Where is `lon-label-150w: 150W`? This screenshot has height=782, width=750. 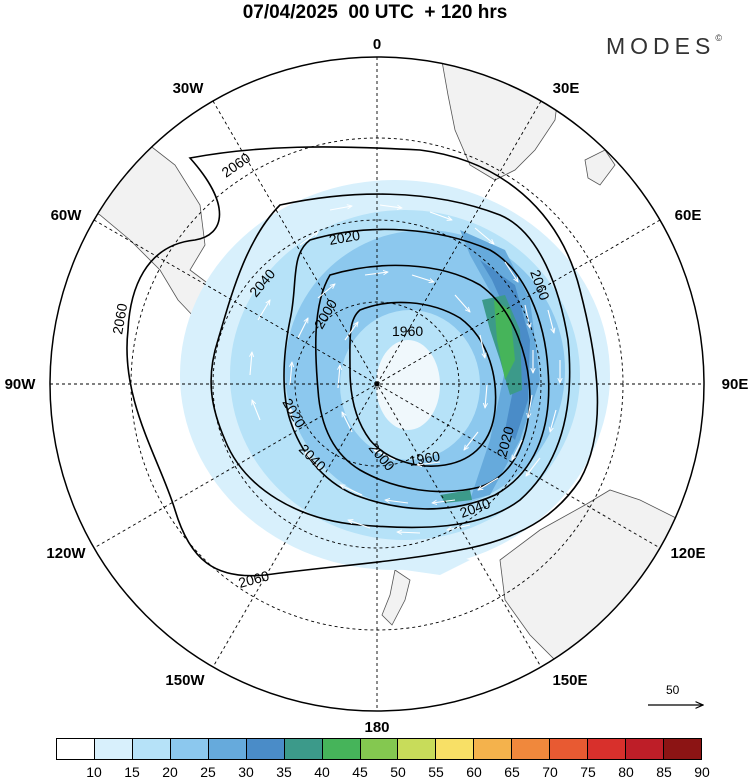 lon-label-150w: 150W is located at coordinates (185, 680).